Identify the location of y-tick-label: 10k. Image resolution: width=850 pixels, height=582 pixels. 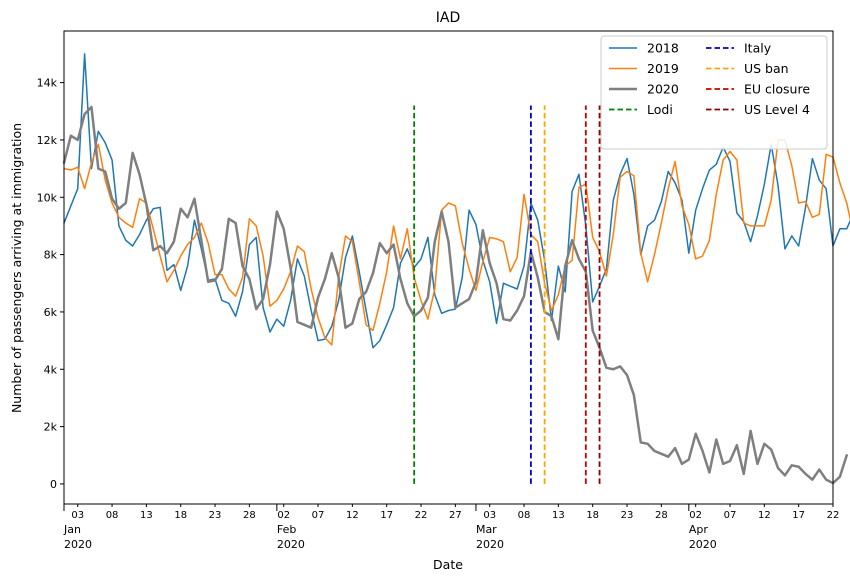
(47, 197).